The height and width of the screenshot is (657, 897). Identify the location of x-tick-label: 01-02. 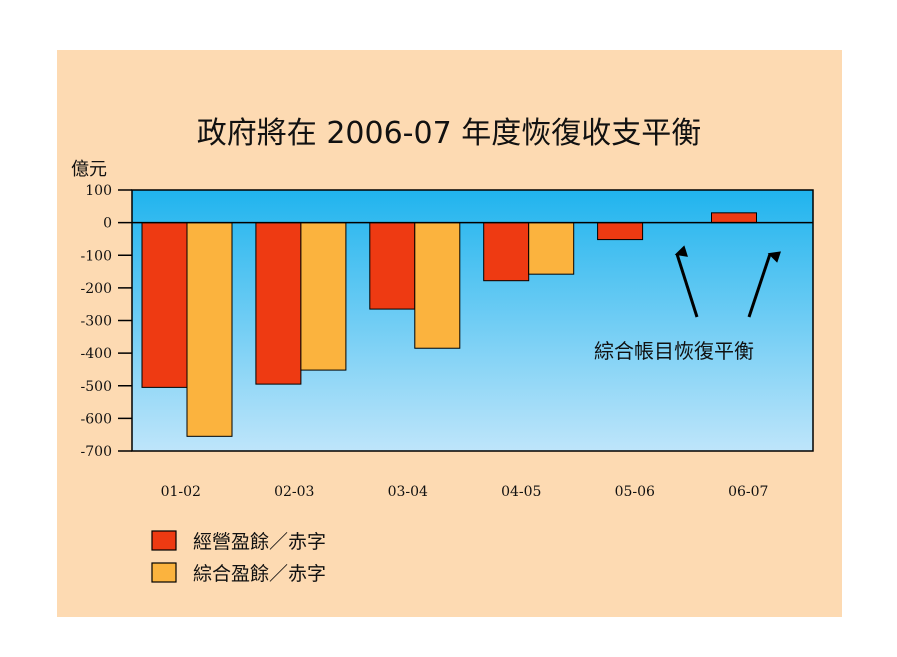
(181, 492).